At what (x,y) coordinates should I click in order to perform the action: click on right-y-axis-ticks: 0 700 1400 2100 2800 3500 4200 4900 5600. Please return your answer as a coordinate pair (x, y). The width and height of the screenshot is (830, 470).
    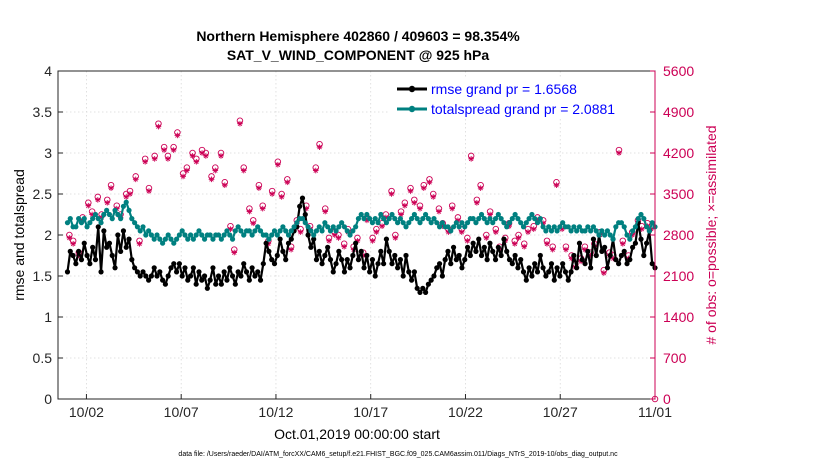
    Looking at the image, I should click on (672, 235).